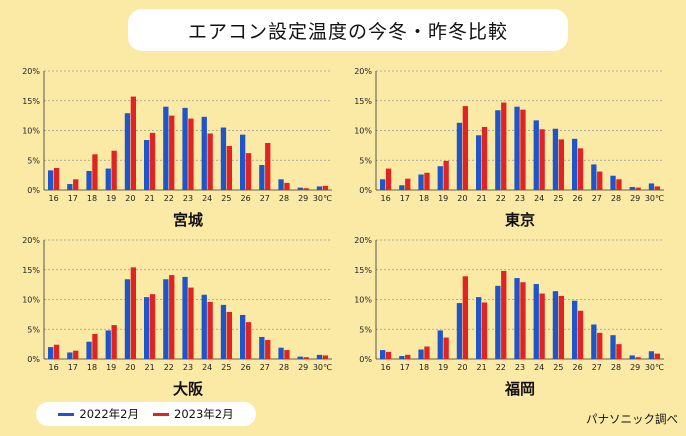  What do you see at coordinates (347, 31) in the screenshot?
I see `page-title: エアコン設定温度の今冬・昨冬比較` at bounding box center [347, 31].